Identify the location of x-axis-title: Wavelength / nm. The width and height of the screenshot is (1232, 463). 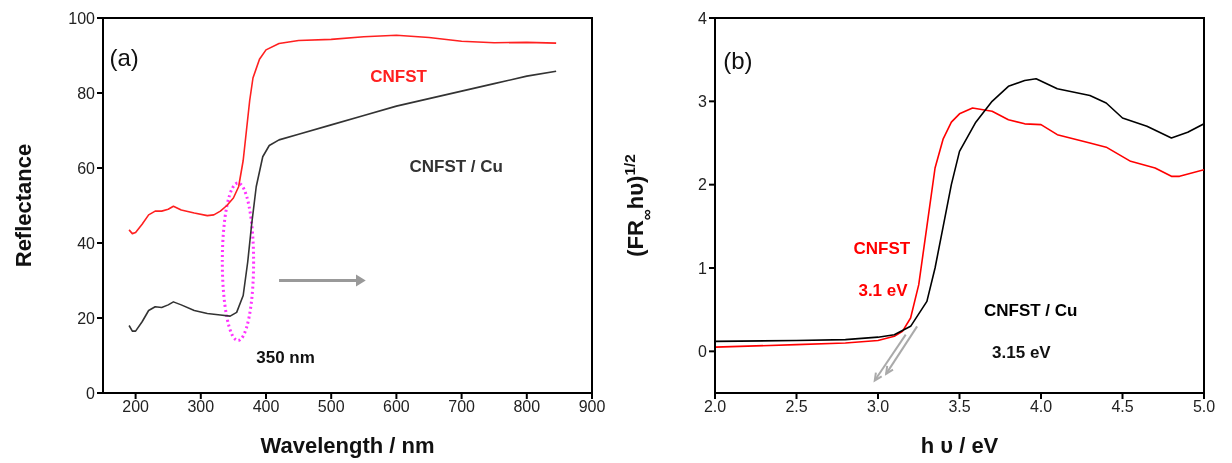
(347, 445).